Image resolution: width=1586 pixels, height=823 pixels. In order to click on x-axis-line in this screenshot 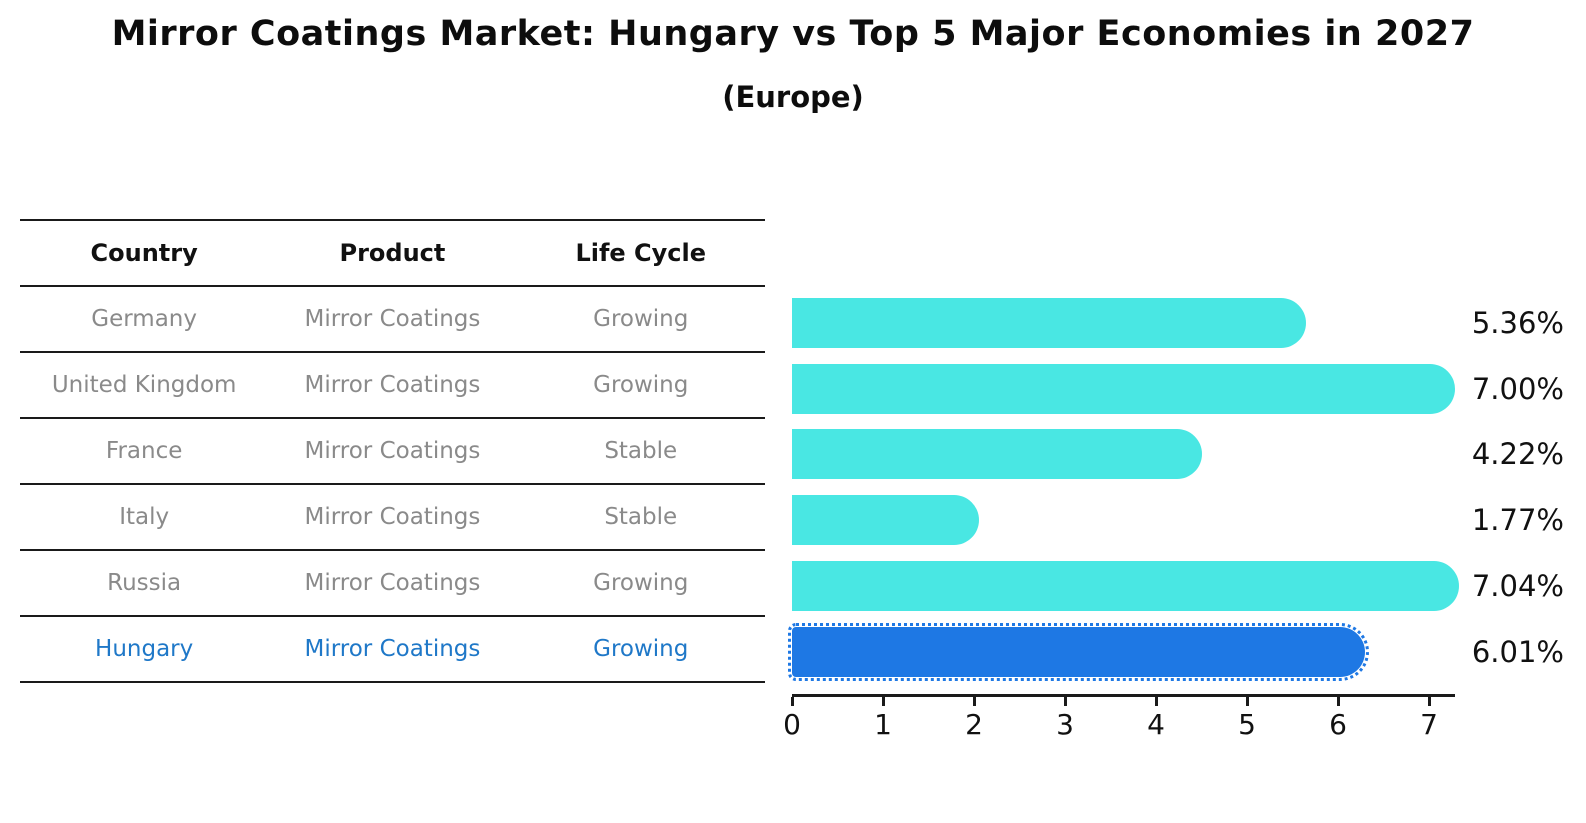, I will do `click(1123, 695)`.